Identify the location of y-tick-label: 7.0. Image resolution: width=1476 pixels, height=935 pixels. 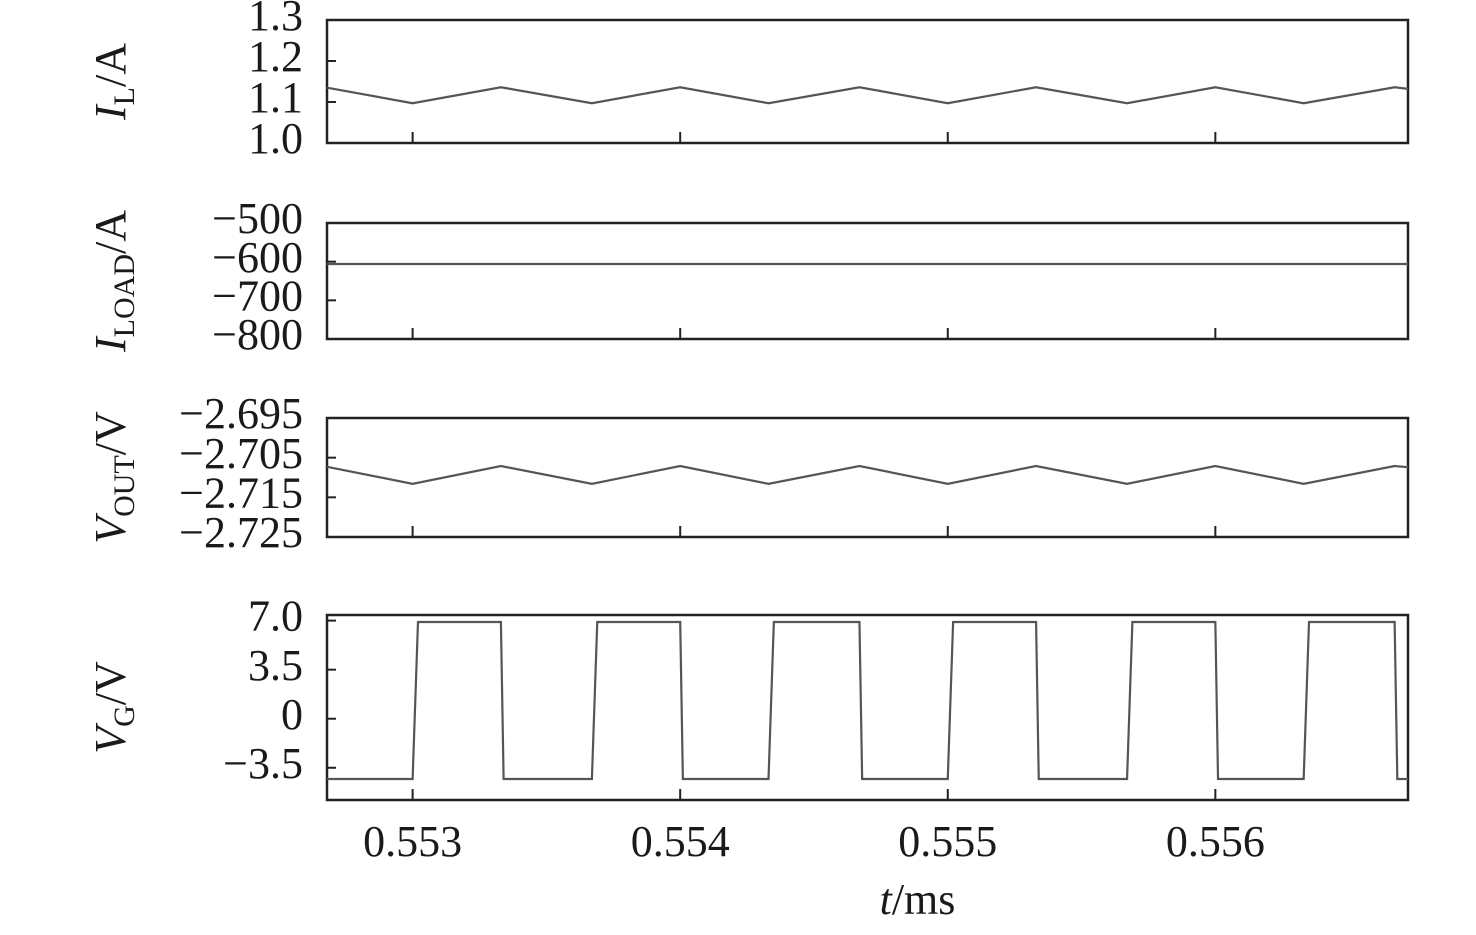
(275, 616).